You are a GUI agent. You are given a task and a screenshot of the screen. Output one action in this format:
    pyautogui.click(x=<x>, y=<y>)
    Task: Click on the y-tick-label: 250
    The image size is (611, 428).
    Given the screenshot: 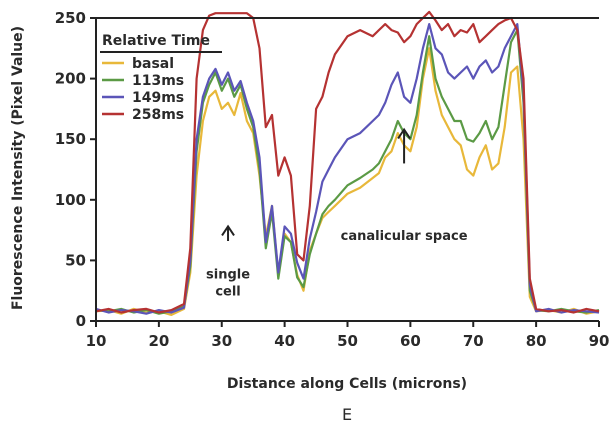 What is the action you would take?
    pyautogui.click(x=70, y=18)
    